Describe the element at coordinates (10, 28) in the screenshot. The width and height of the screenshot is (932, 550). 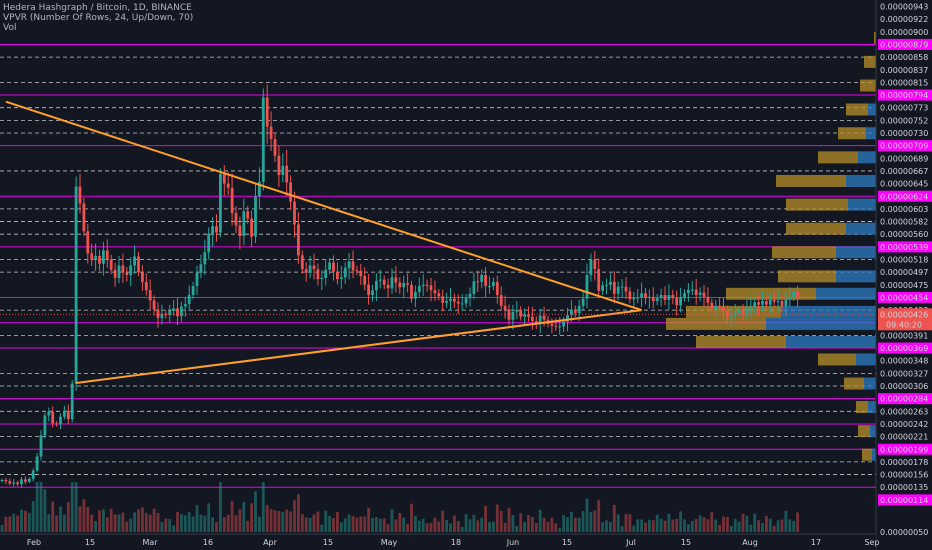
I see `volume-indicator-label: Vol` at that location.